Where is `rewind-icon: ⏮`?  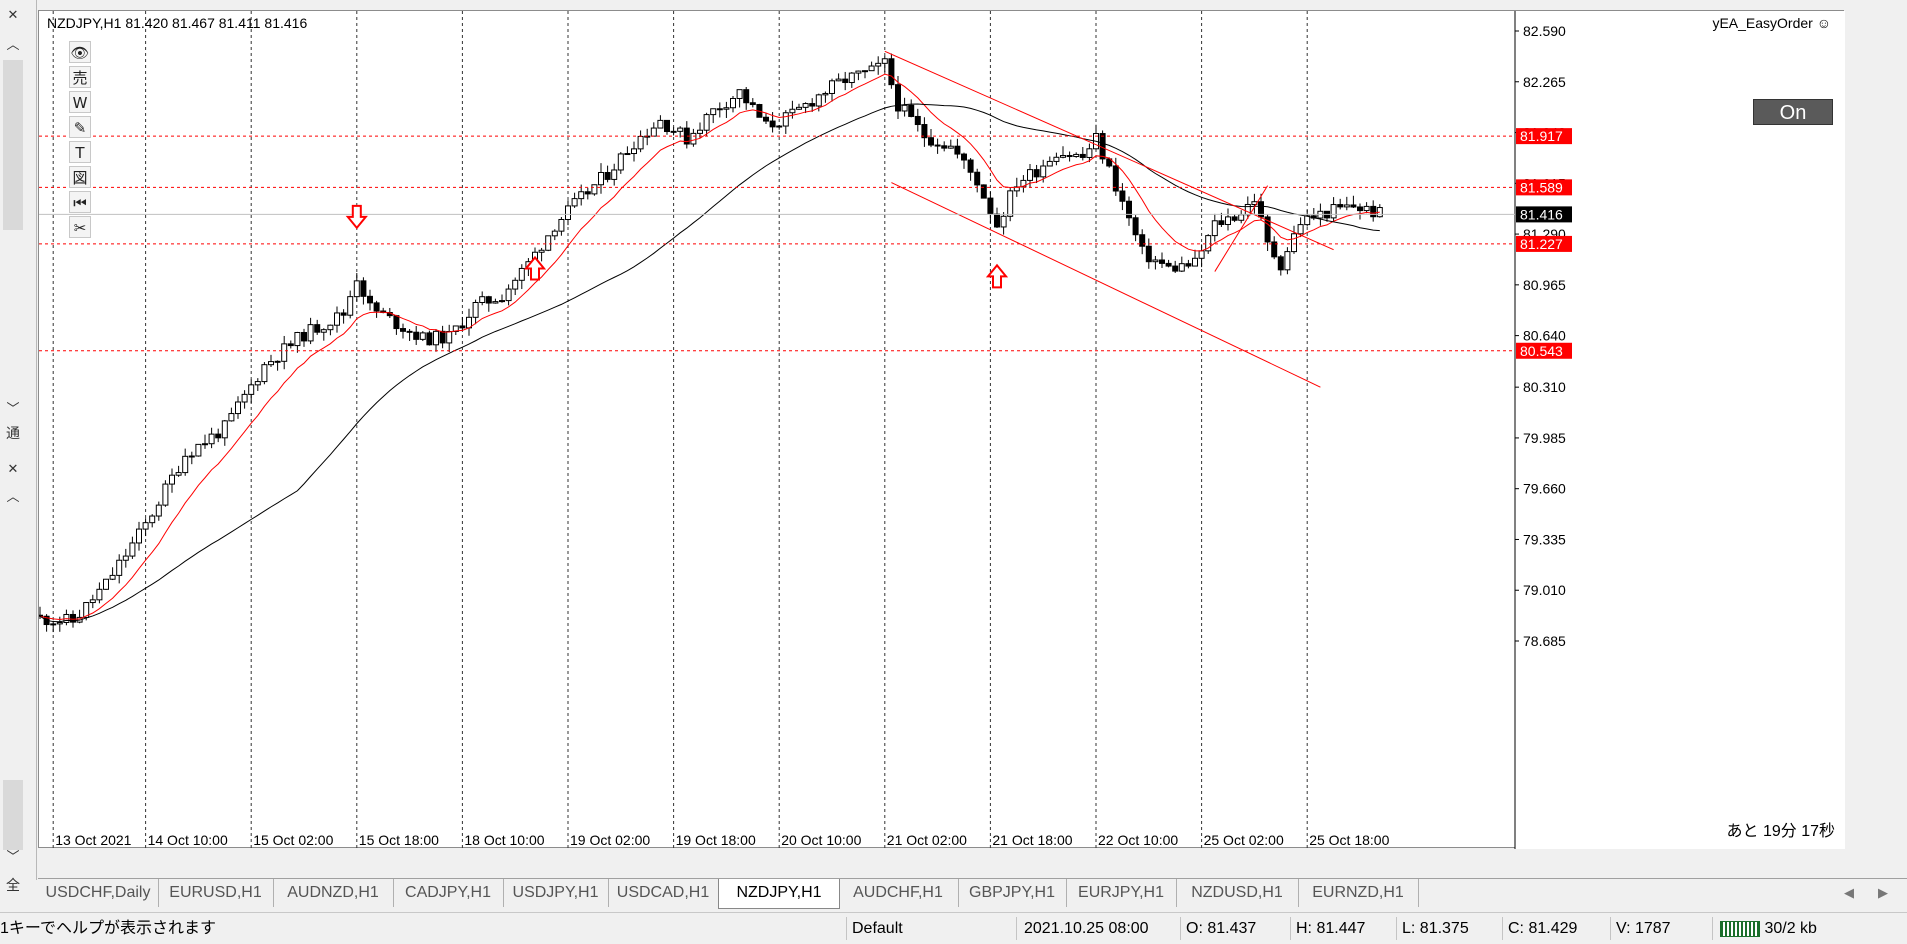 rewind-icon: ⏮ is located at coordinates (80, 202).